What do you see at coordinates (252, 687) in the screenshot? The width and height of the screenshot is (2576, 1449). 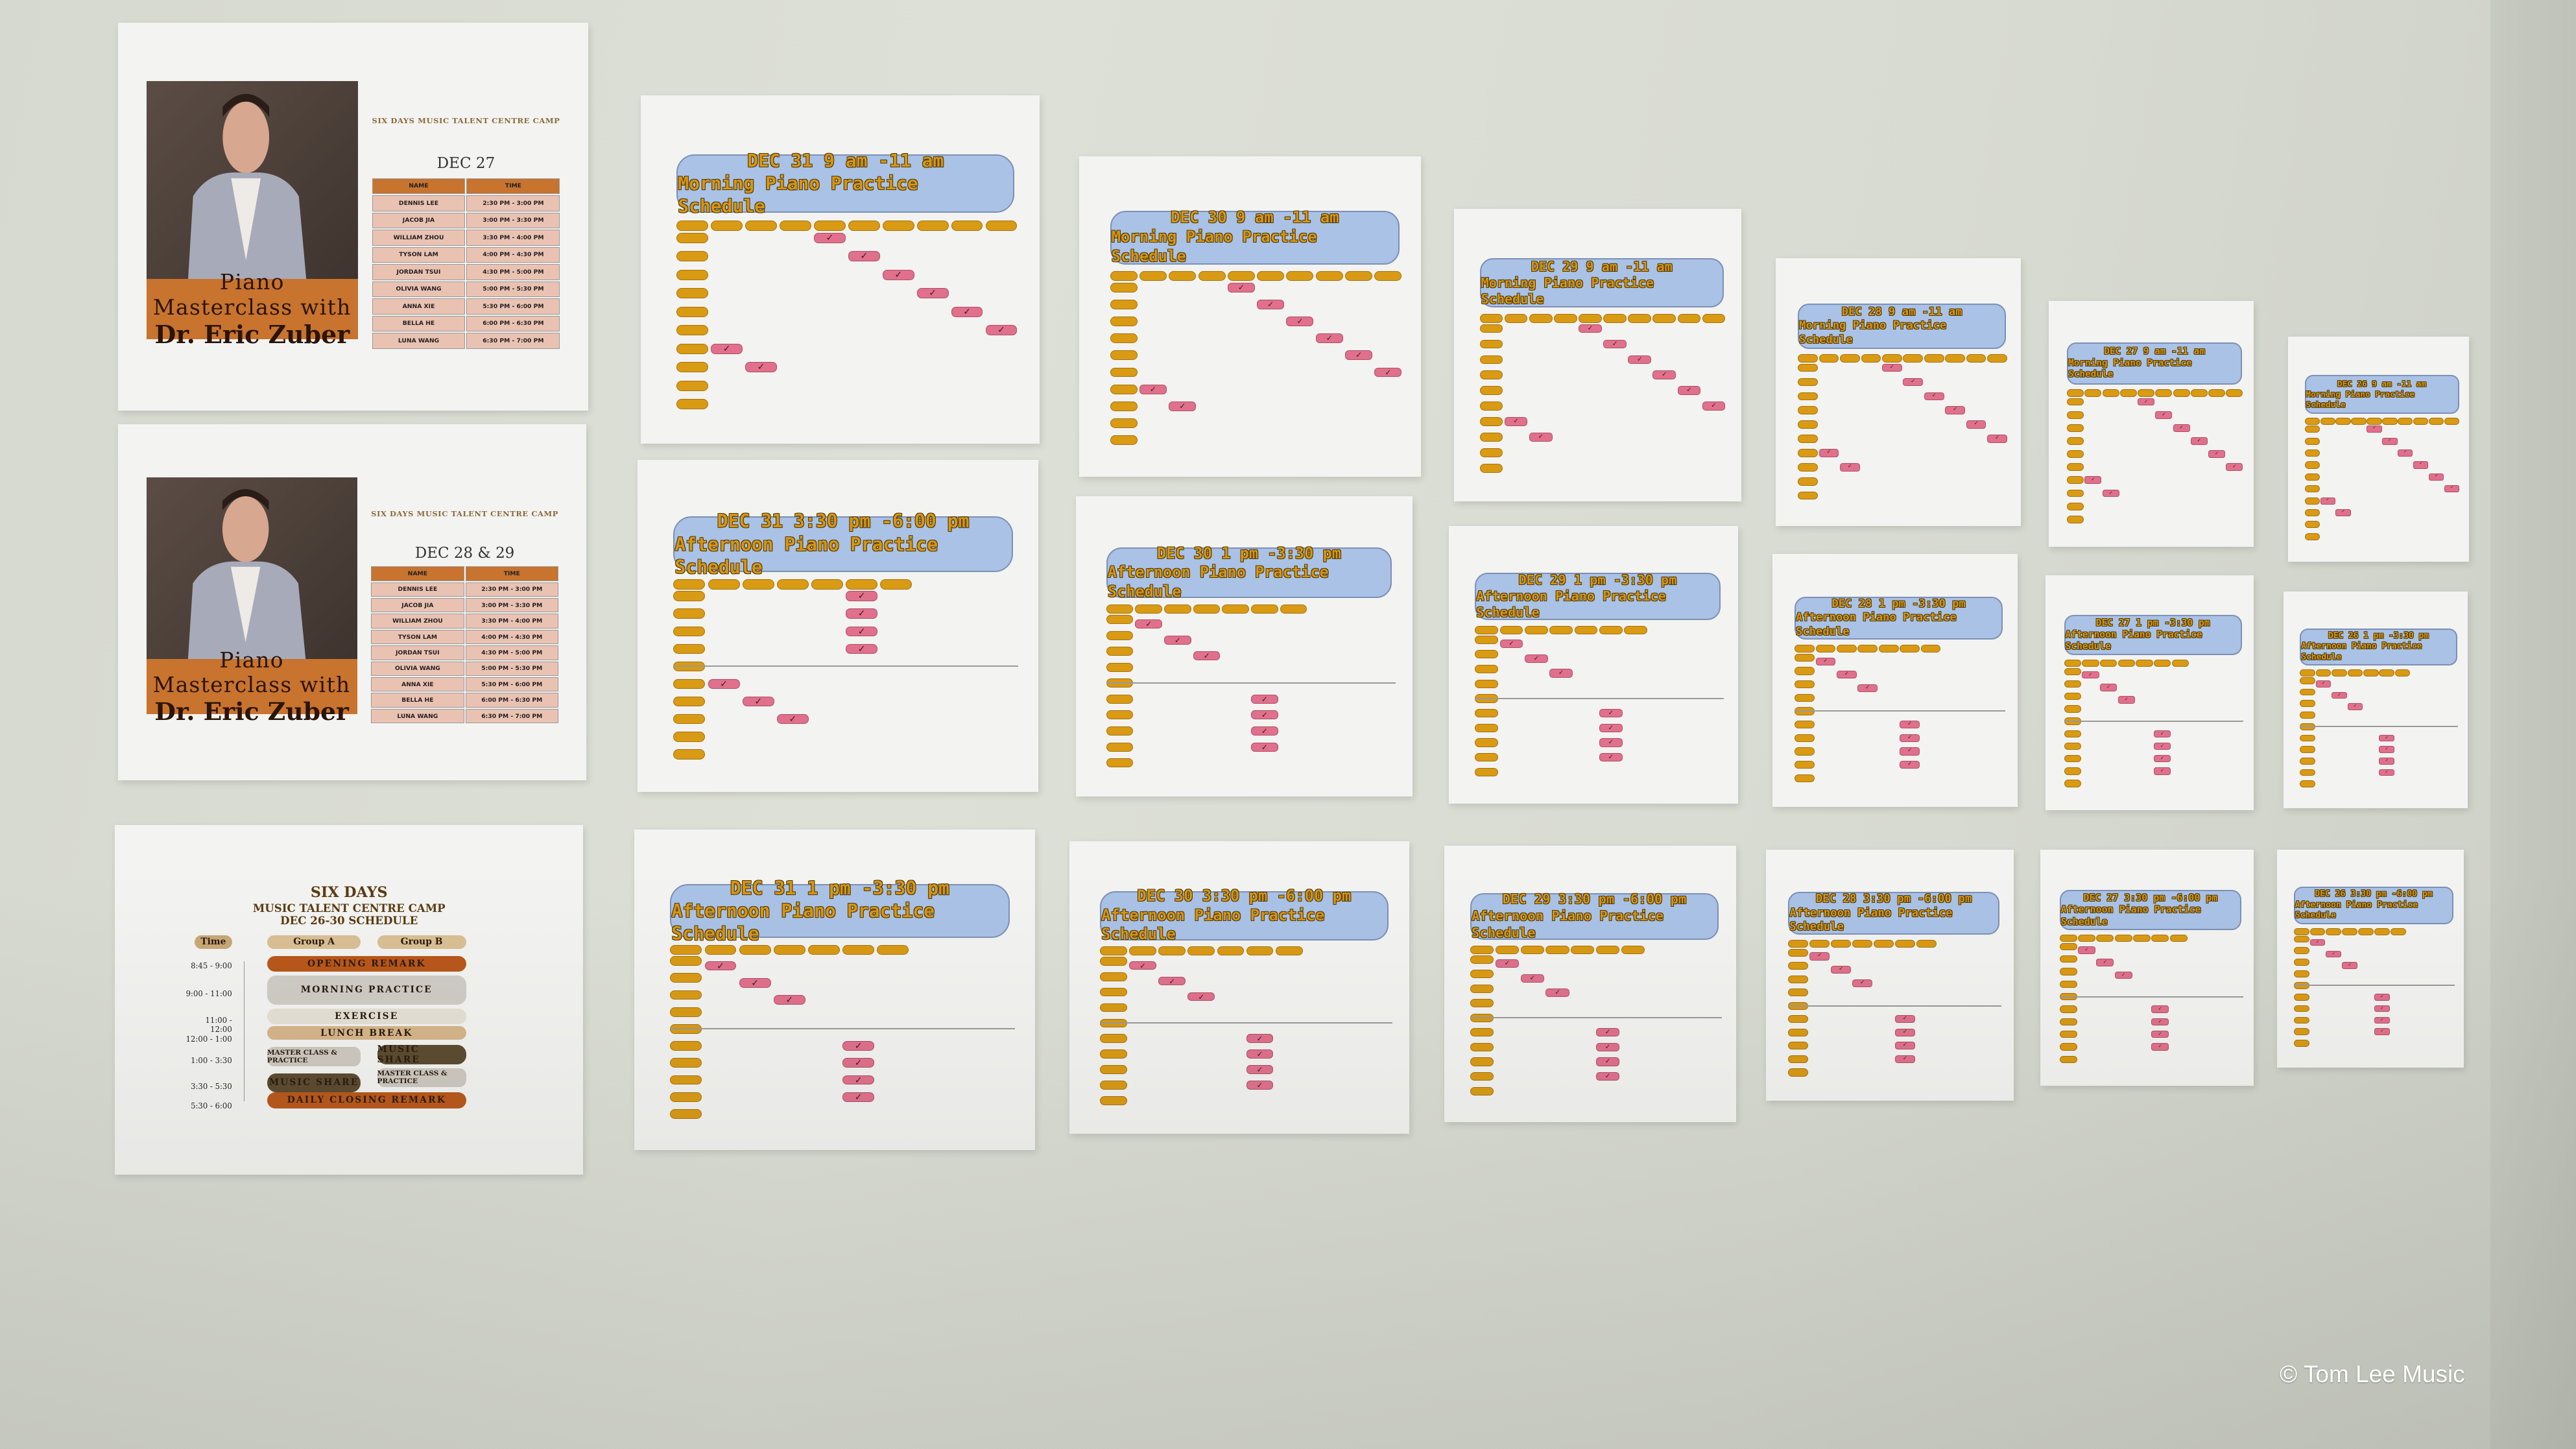 I see `masterclass-banner: Piano Masterclass with Dr. Eric Zuber` at bounding box center [252, 687].